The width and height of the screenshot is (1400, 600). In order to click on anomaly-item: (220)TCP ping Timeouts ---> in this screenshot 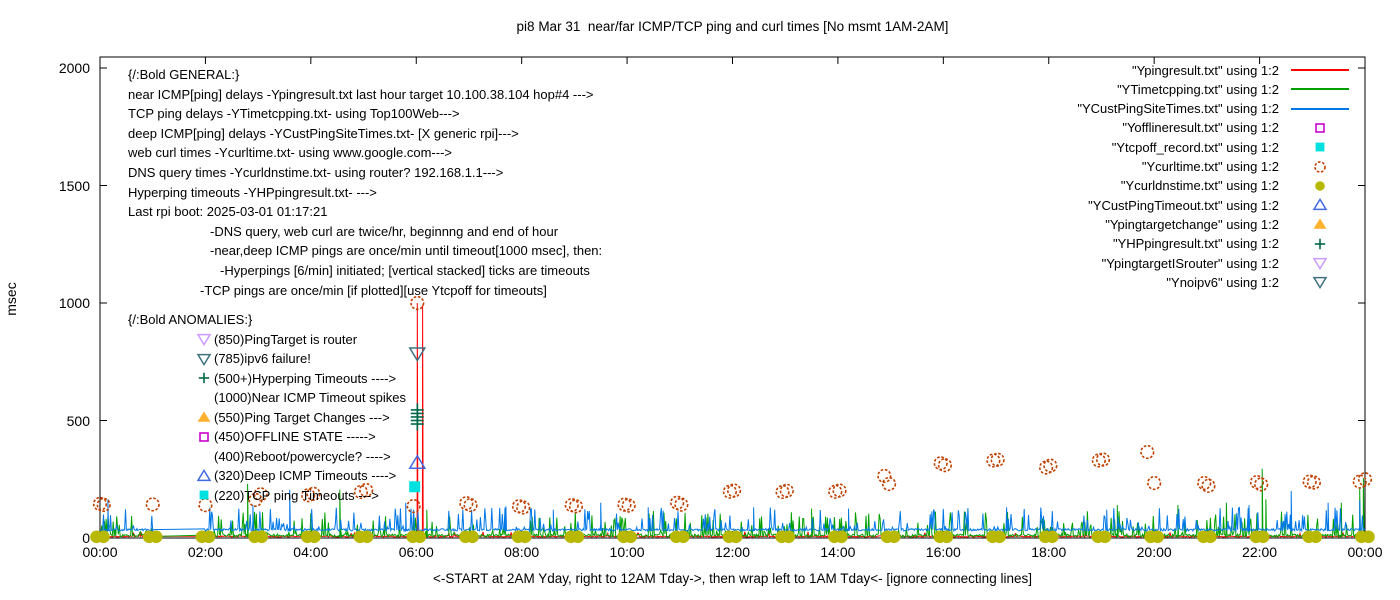, I will do `click(286, 495)`.